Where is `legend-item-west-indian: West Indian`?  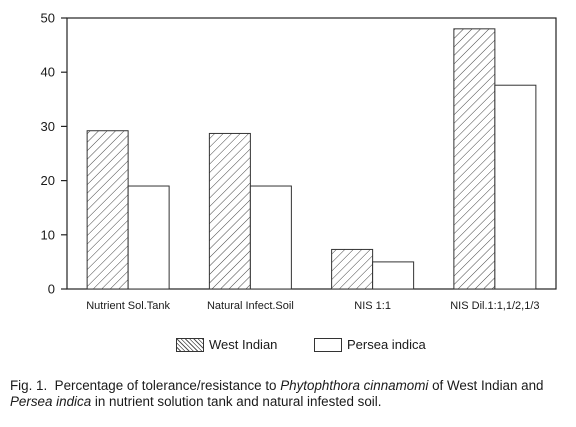 legend-item-west-indian: West Indian is located at coordinates (226, 344).